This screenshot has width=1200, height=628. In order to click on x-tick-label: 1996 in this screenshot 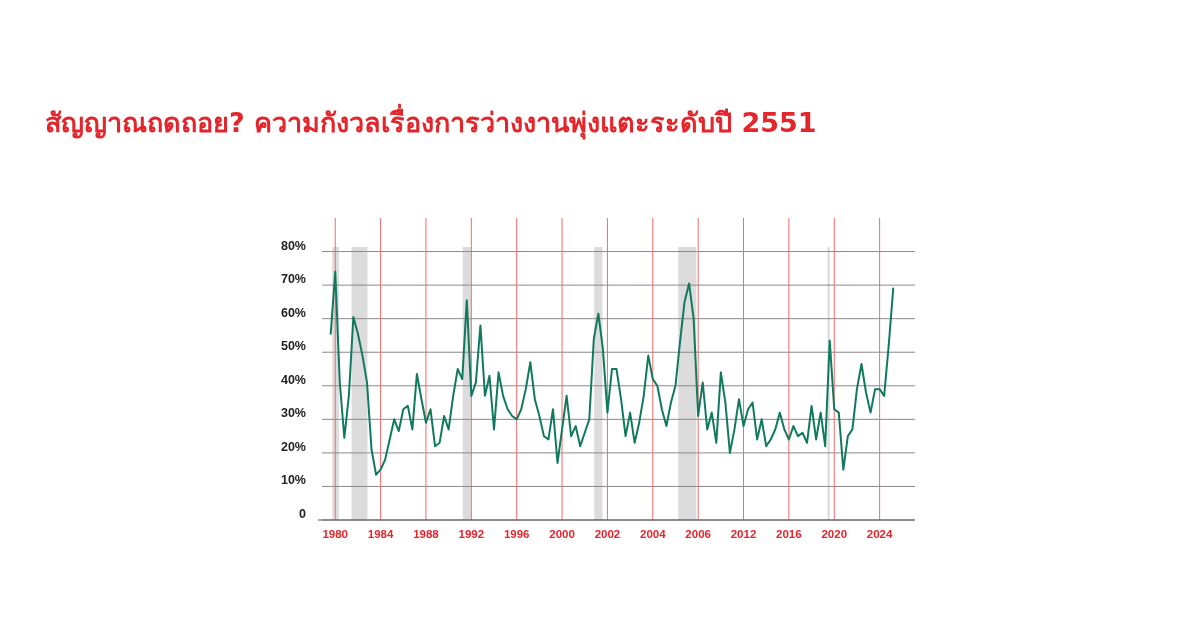, I will do `click(516, 534)`.